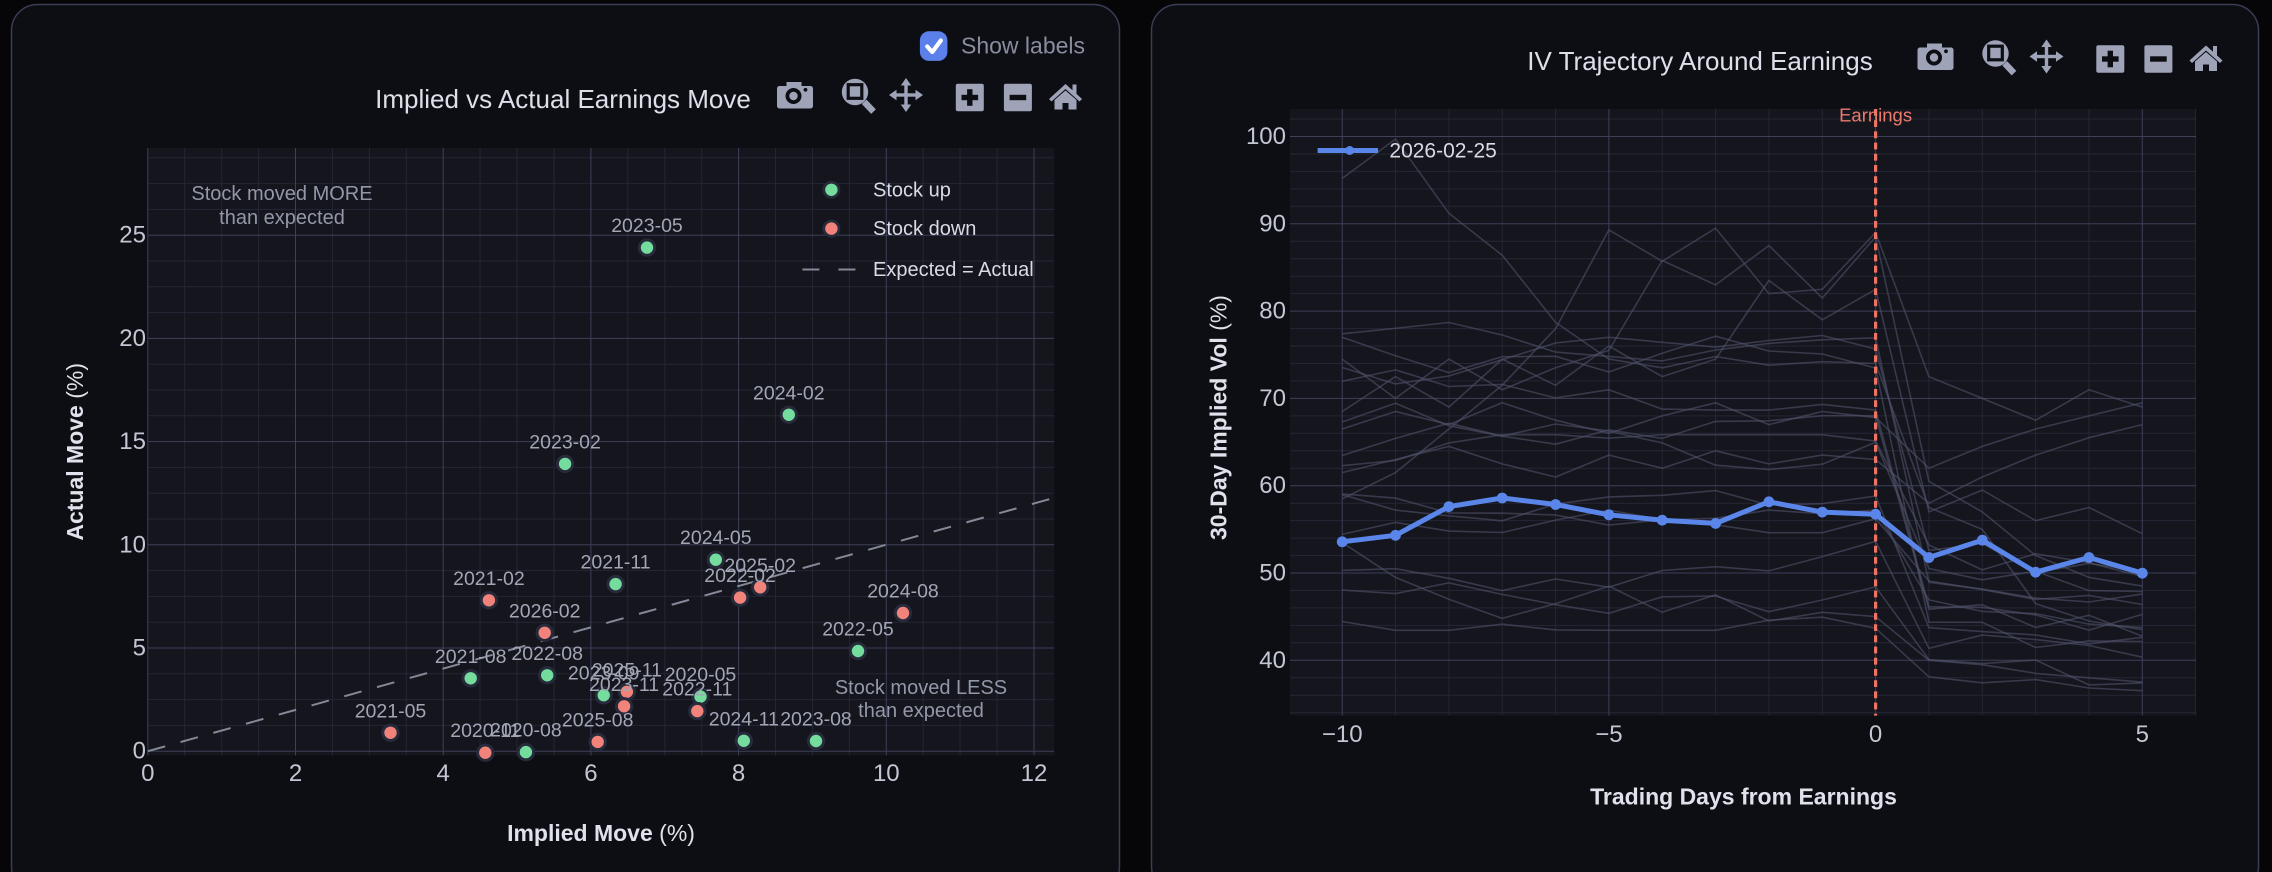 This screenshot has height=872, width=2272. Describe the element at coordinates (391, 711) in the screenshot. I see `svg-text: 2021-05` at that location.